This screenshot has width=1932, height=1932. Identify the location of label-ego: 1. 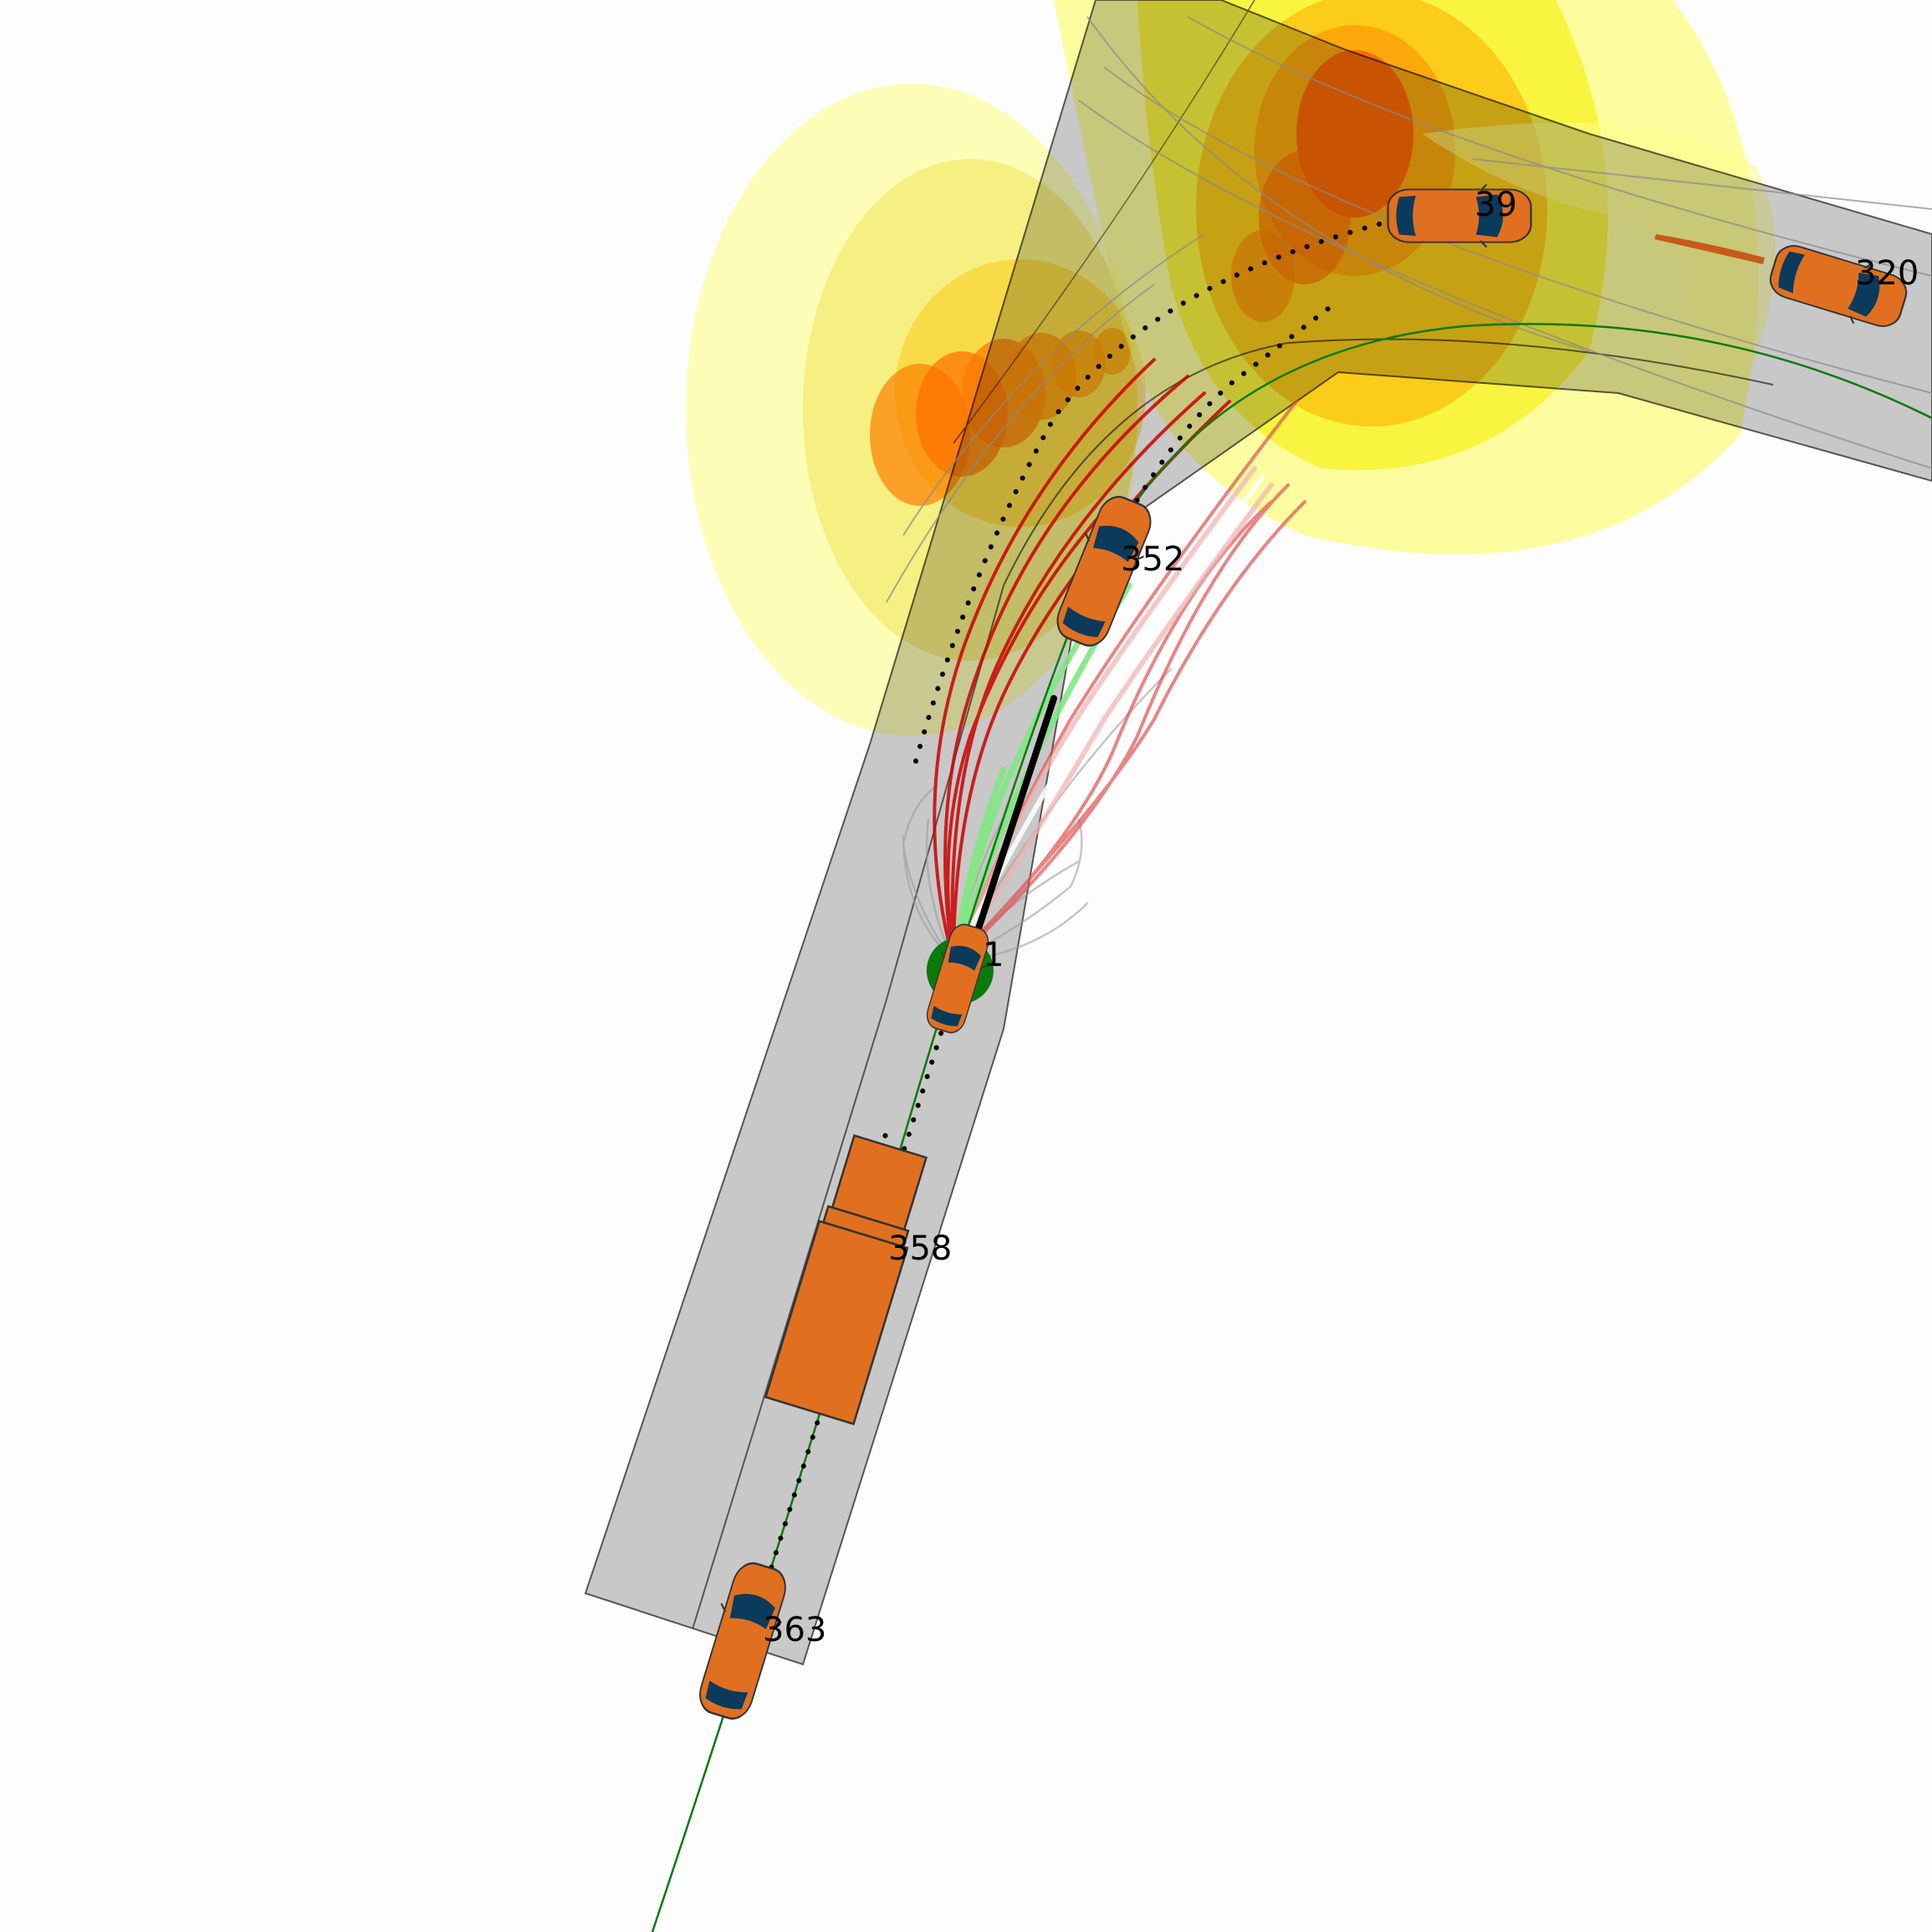
(993, 955).